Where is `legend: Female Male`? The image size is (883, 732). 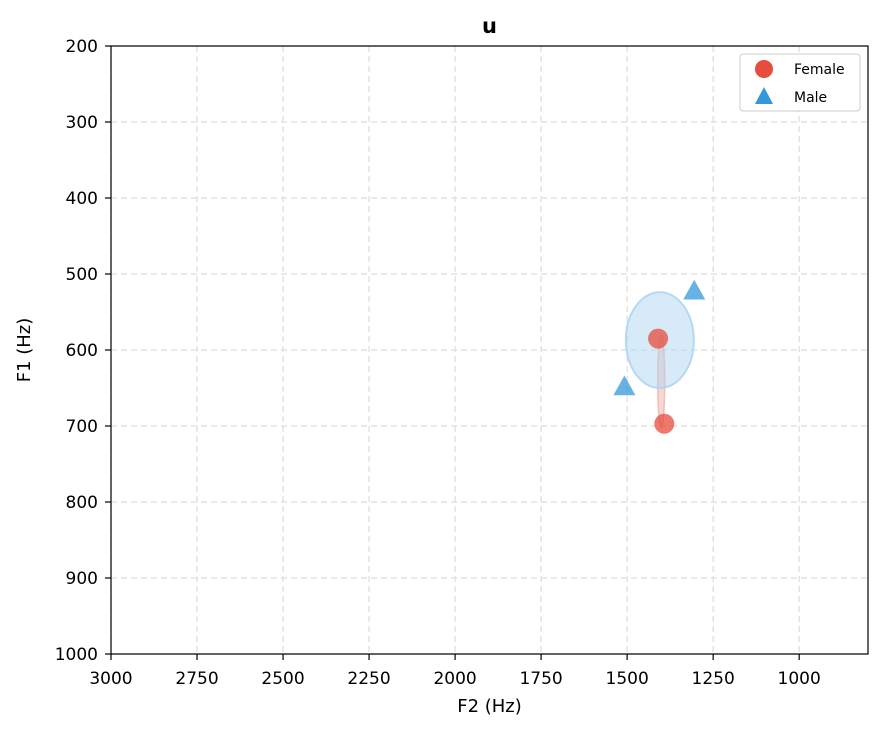 legend: Female Male is located at coordinates (800, 82).